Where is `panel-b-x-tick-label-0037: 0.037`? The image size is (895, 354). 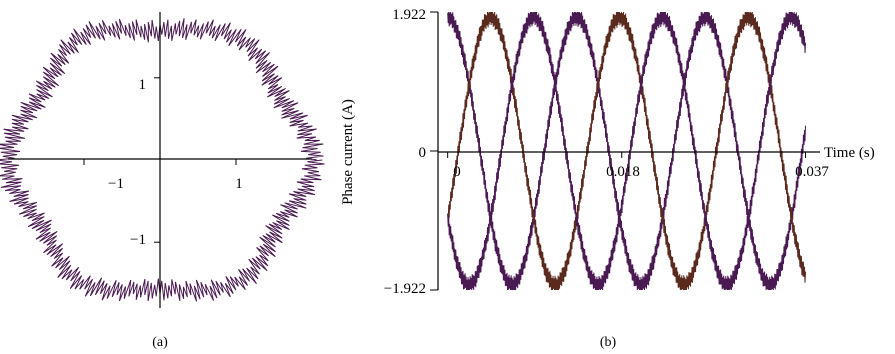 panel-b-x-tick-label-0037: 0.037 is located at coordinates (812, 172).